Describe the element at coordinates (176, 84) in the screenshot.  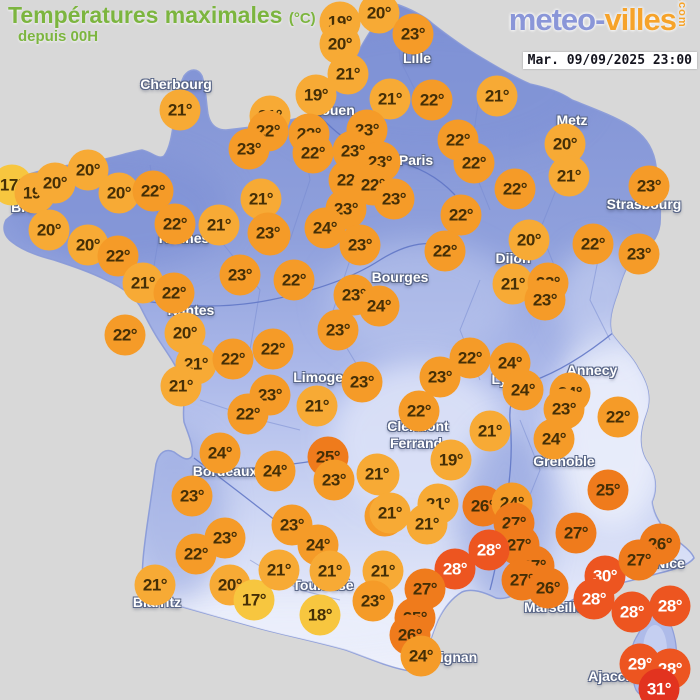
I see `city-label: Cherbourg` at that location.